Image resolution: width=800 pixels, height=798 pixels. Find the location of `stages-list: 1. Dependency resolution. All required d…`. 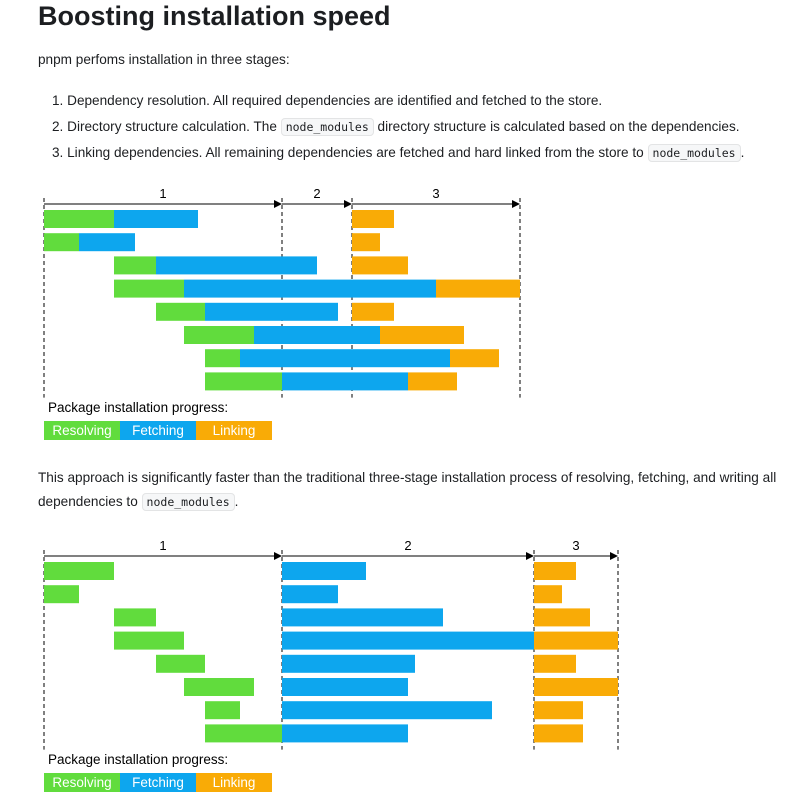

stages-list: 1. Dependency resolution. All required d… is located at coordinates (398, 127).